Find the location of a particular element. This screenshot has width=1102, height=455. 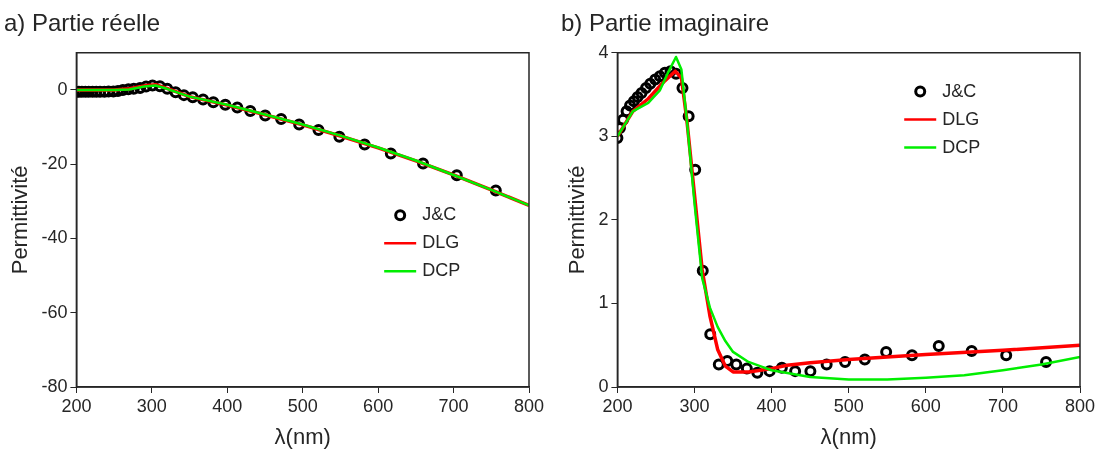

chart-title: a) Partie réelle is located at coordinates (82, 23).